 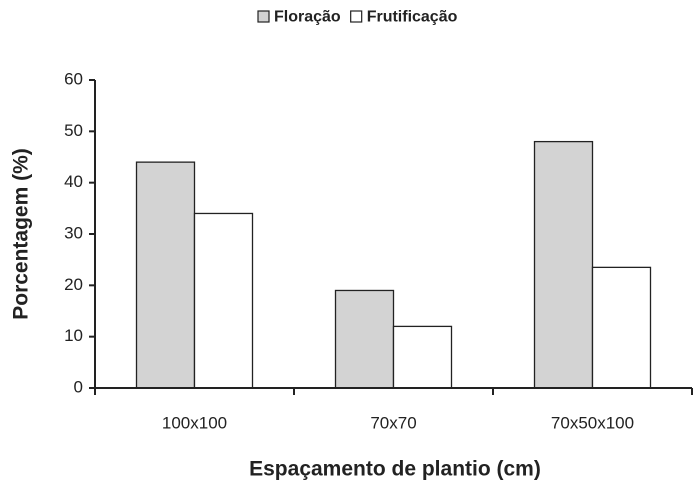 What do you see at coordinates (307, 17) in the screenshot?
I see `legend-label: Floração` at bounding box center [307, 17].